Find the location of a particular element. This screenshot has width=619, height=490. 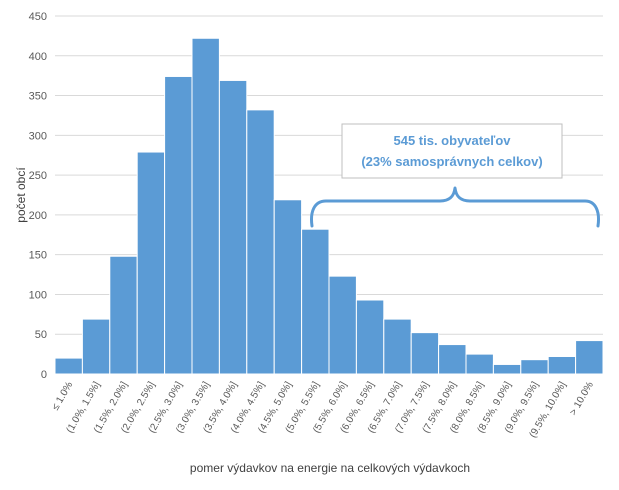

y-axis-ticks: 0 50 100 150 200 250 300 350 400 450 is located at coordinates (38, 196).